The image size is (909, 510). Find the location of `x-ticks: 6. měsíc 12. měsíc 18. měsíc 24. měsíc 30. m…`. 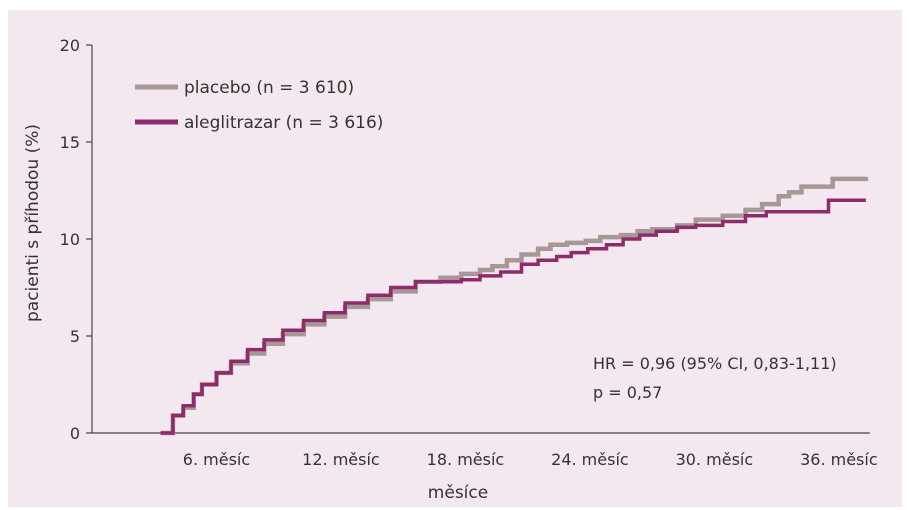

x-ticks: 6. měsíc 12. měsíc 18. měsíc 24. měsíc 30. m… is located at coordinates (530, 459).